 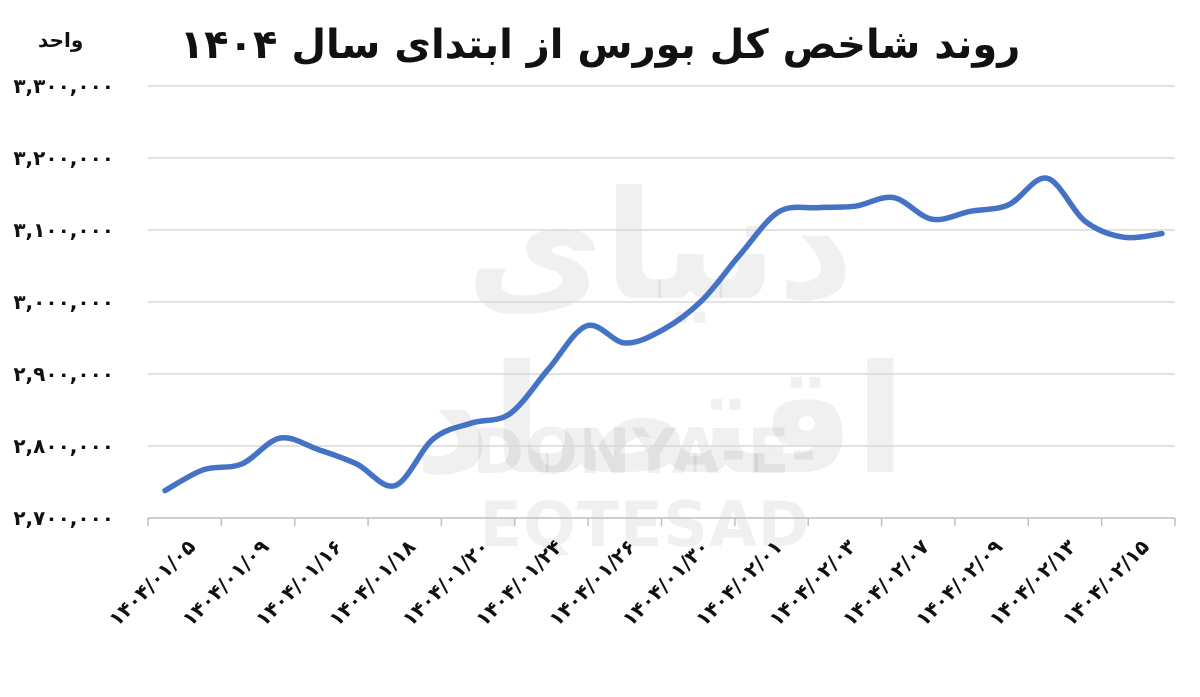 I want to click on watermark-text: DONYA-E-EQTESAD, so click(x=645, y=488).